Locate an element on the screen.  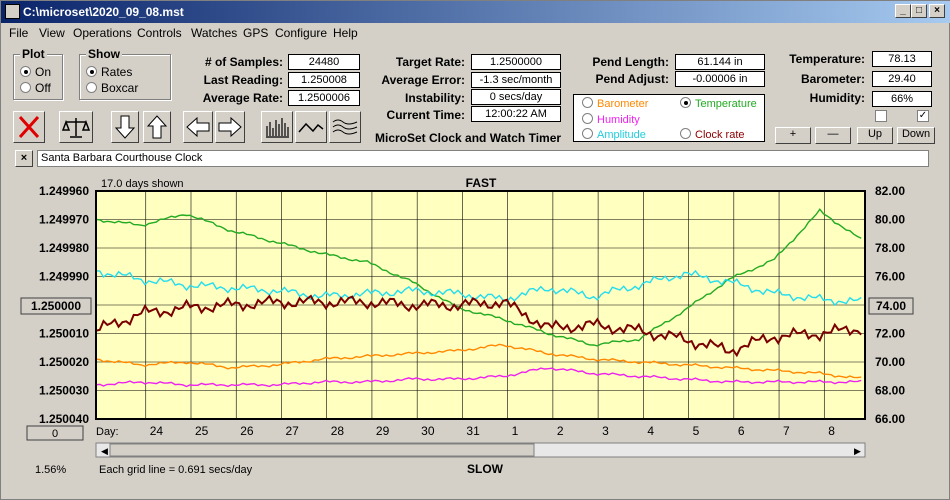
samples-label: # of Samples: is located at coordinates (243, 62).